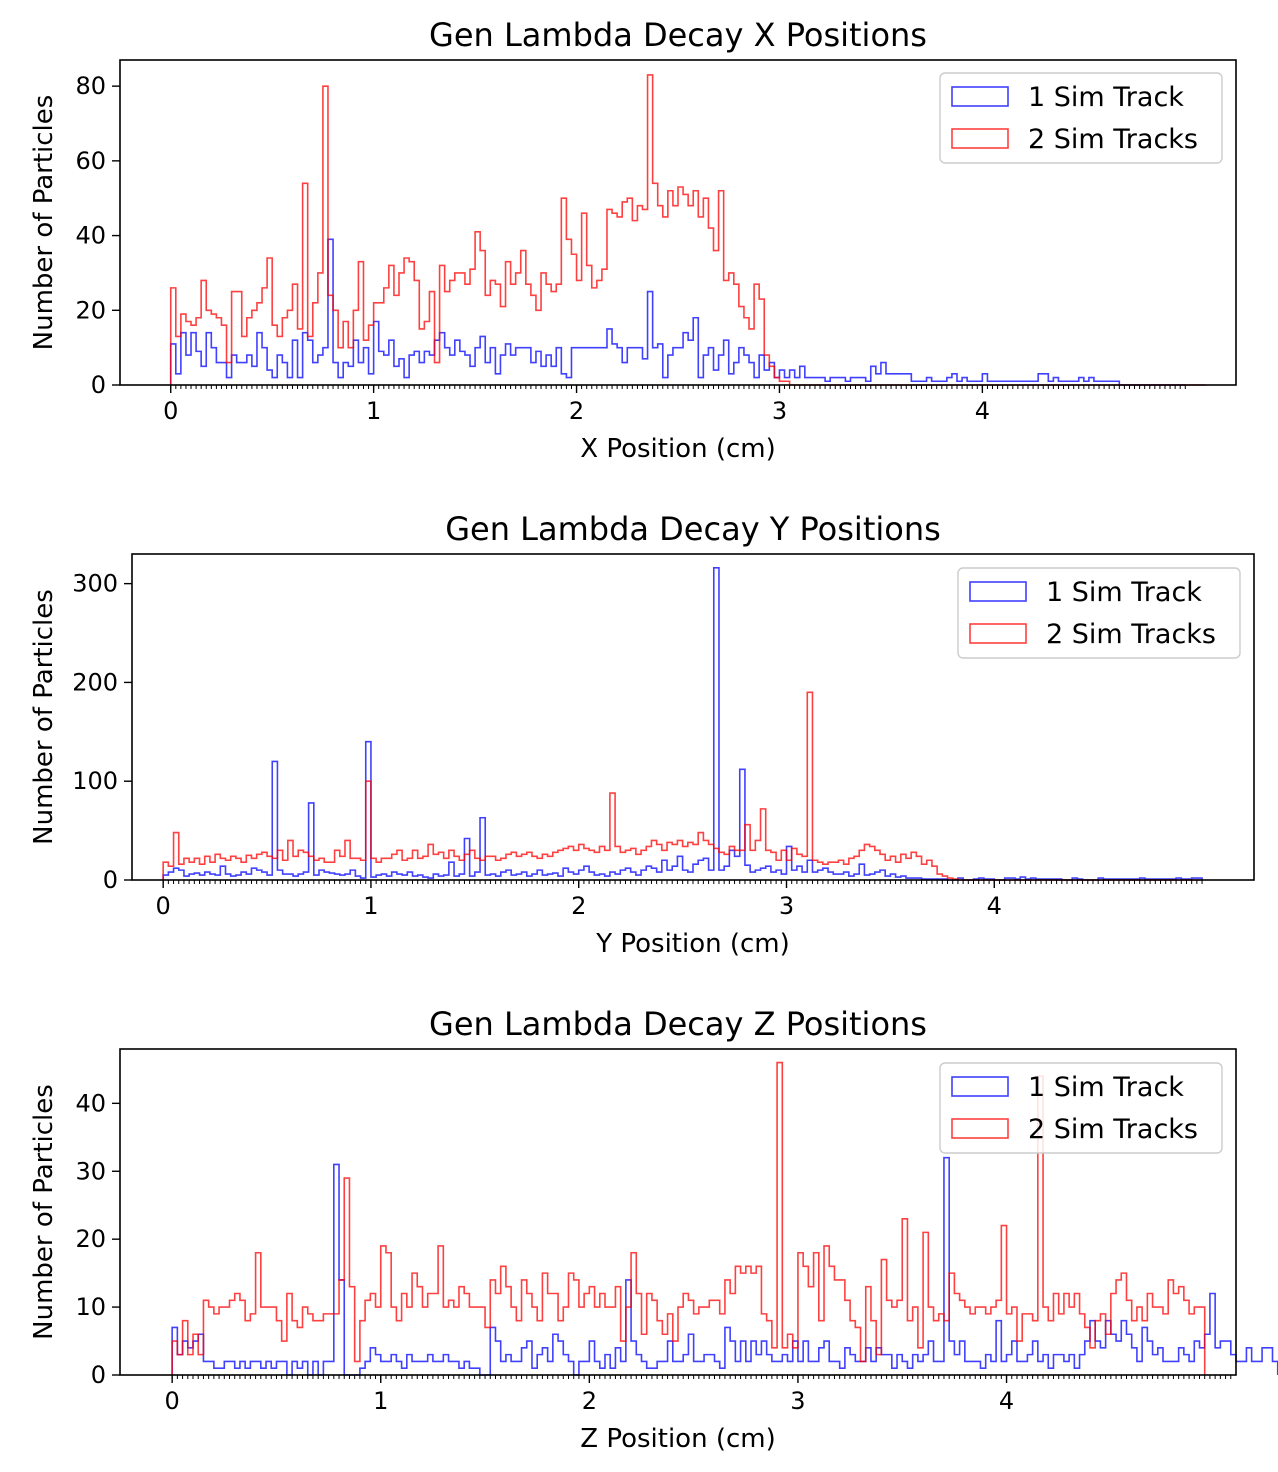  Describe the element at coordinates (95, 781) in the screenshot. I see `y-tick-label: 100` at that location.